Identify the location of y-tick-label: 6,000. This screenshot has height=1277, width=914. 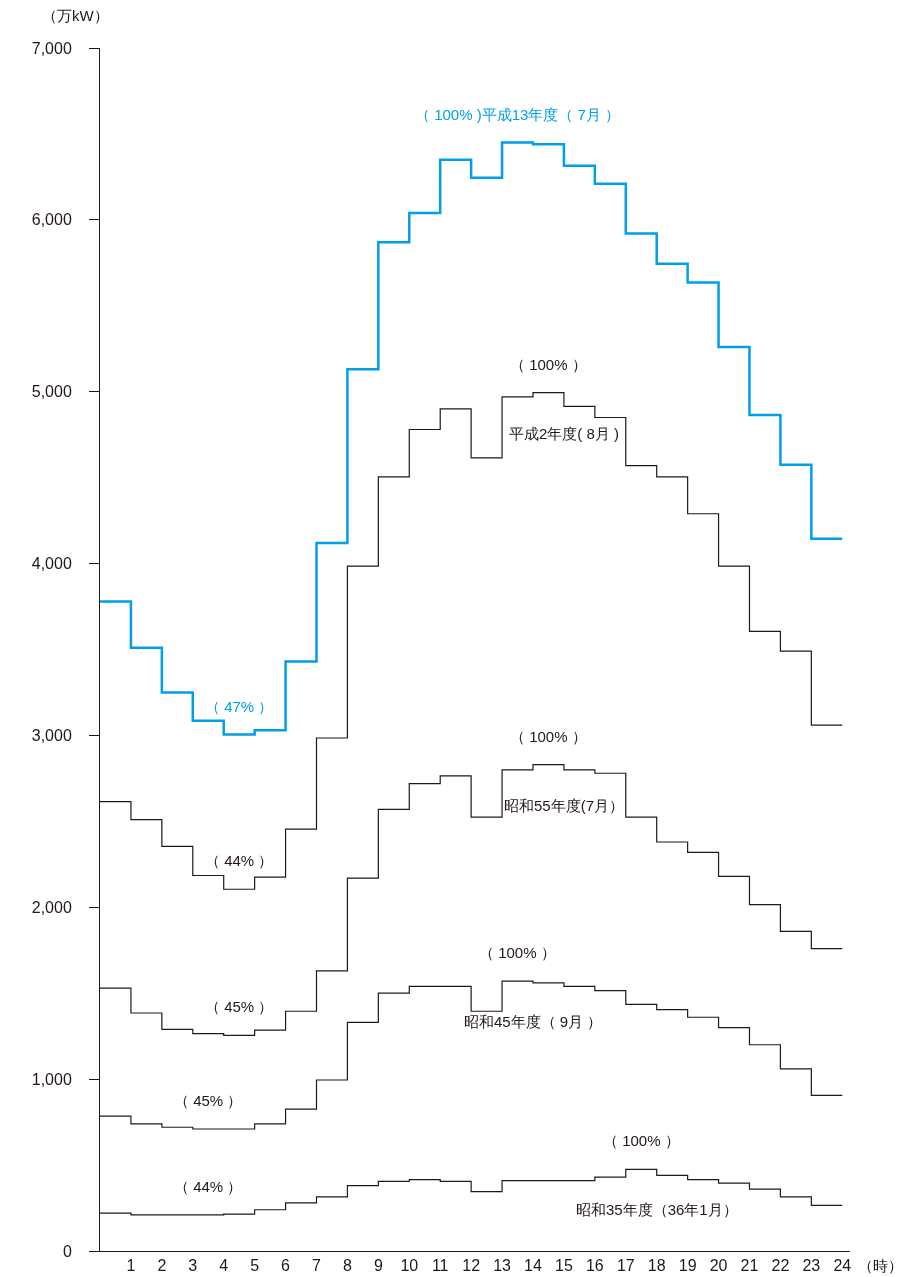
(51, 220).